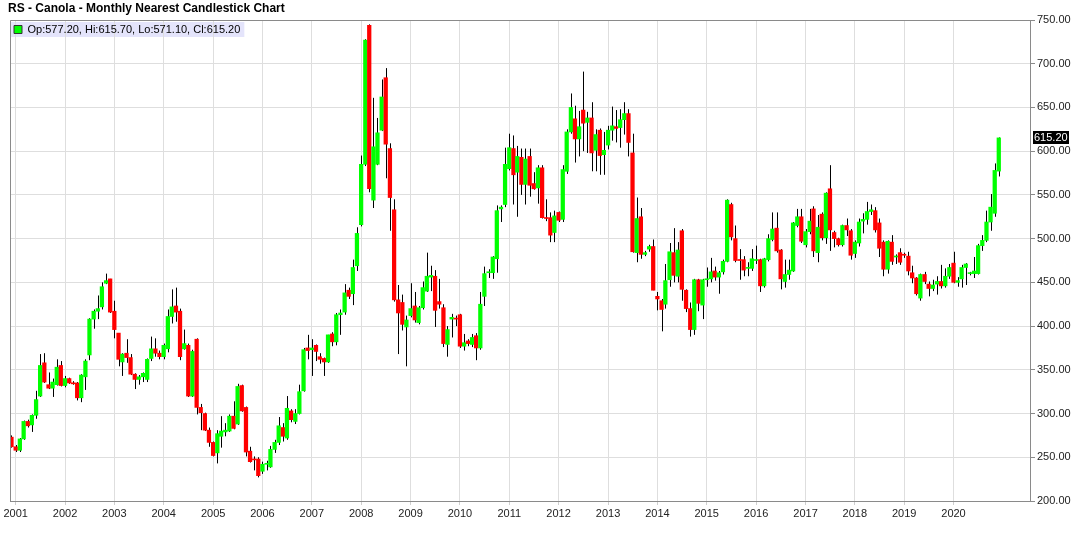  Describe the element at coordinates (805, 512) in the screenshot. I see `x-tick-label: 2017` at that location.